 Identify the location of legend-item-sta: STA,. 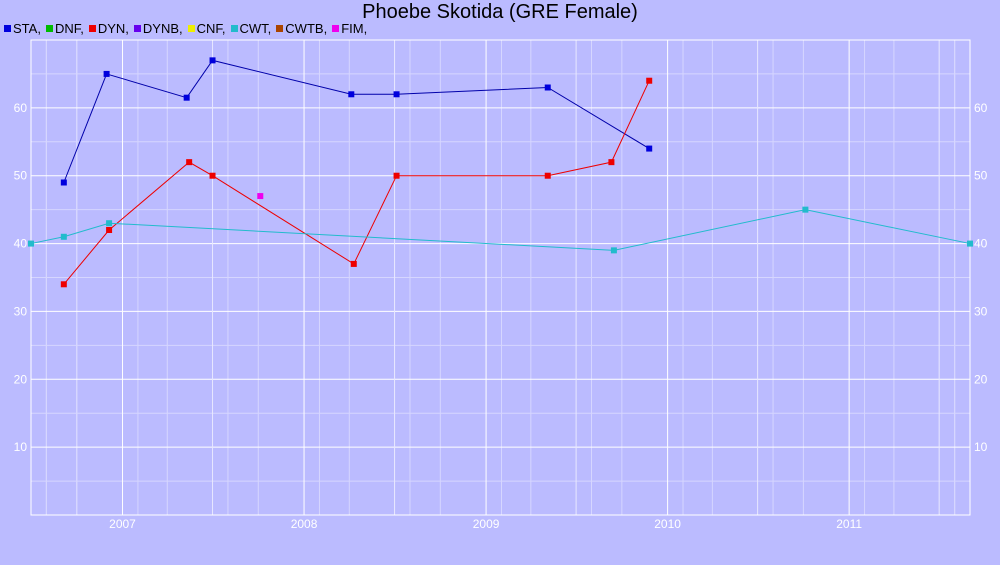
(22, 28).